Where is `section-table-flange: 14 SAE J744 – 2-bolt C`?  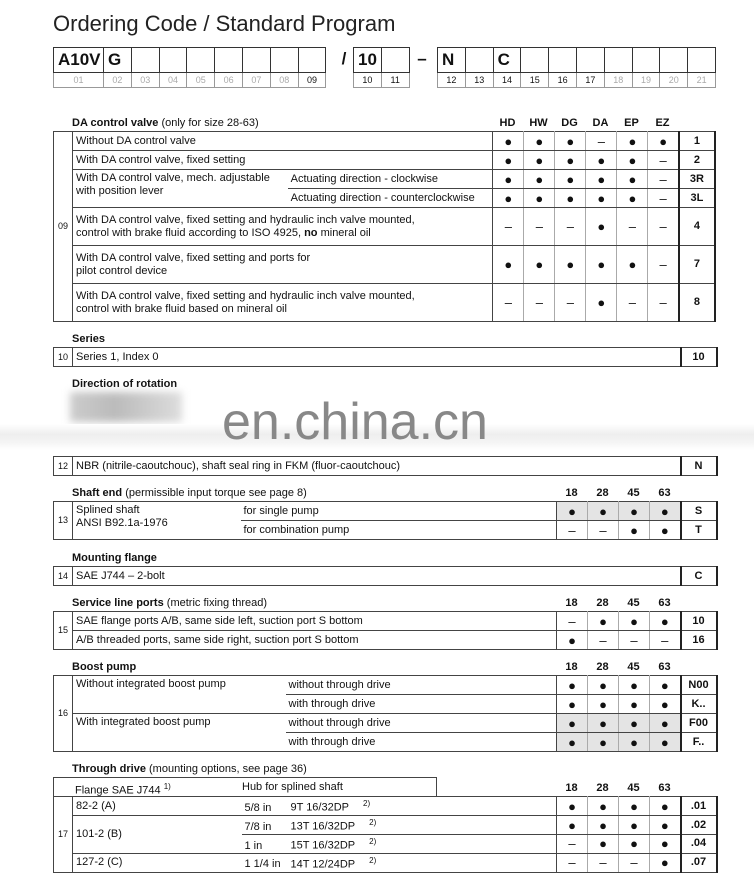
section-table-flange: 14 SAE J744 – 2-bolt C is located at coordinates (385, 576).